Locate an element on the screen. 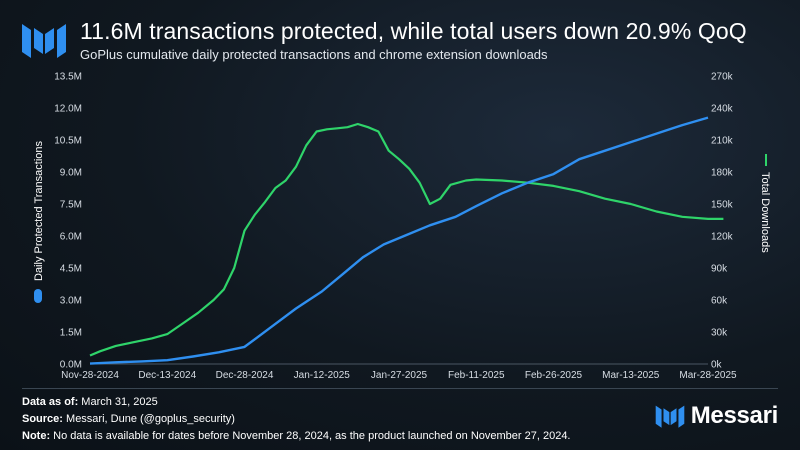 This screenshot has width=800, height=450. footer-divider is located at coordinates (400, 388).